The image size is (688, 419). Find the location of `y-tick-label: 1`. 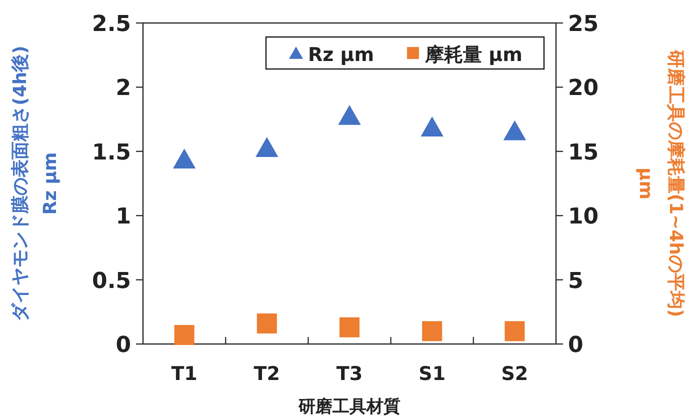

y-tick-label: 1 is located at coordinates (123, 217).